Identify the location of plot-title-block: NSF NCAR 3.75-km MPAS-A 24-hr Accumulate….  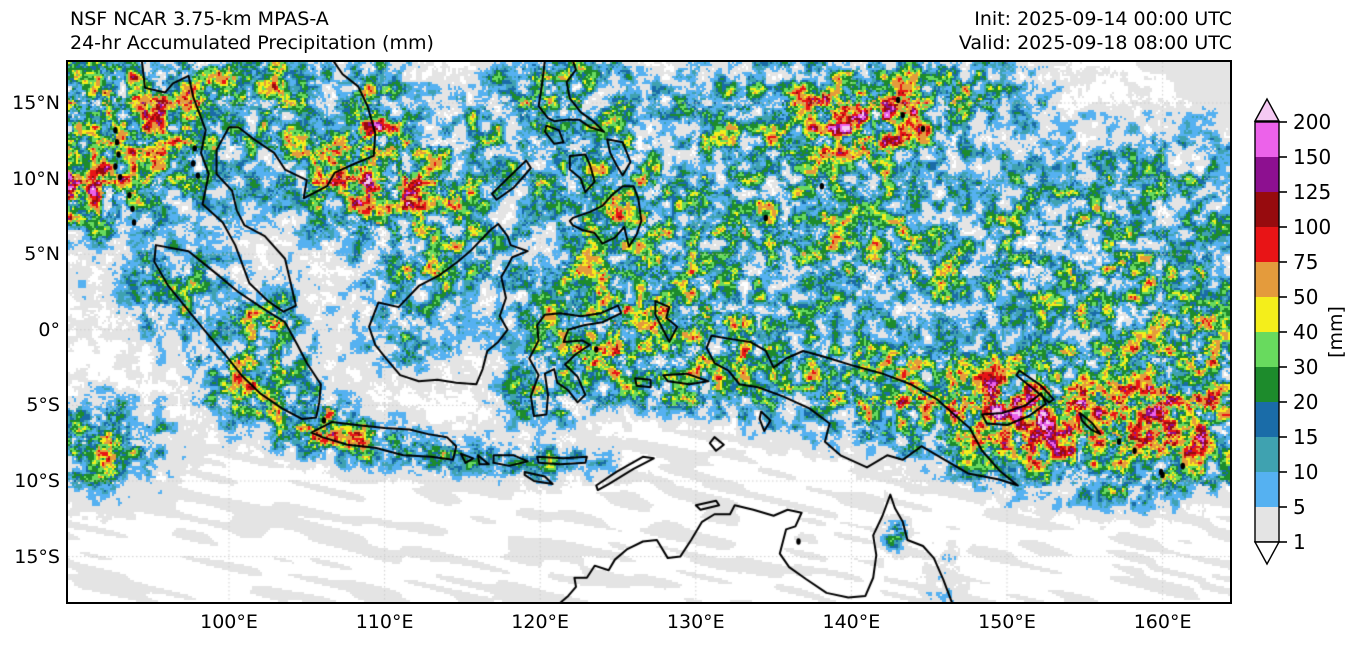
(252, 31).